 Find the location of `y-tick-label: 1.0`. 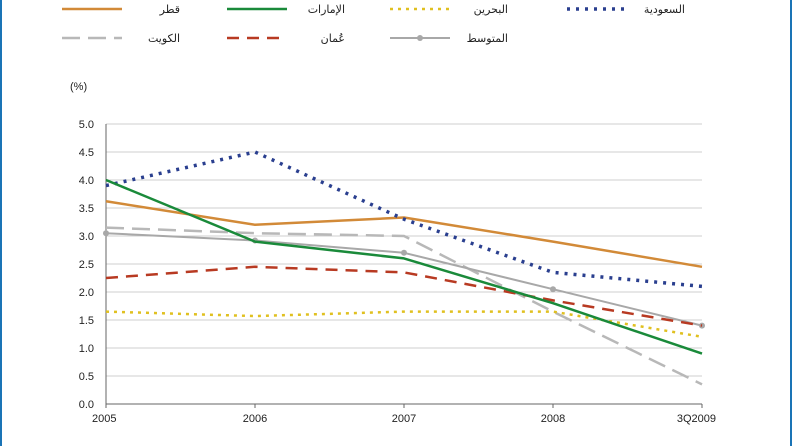

y-tick-label: 1.0 is located at coordinates (86, 349).